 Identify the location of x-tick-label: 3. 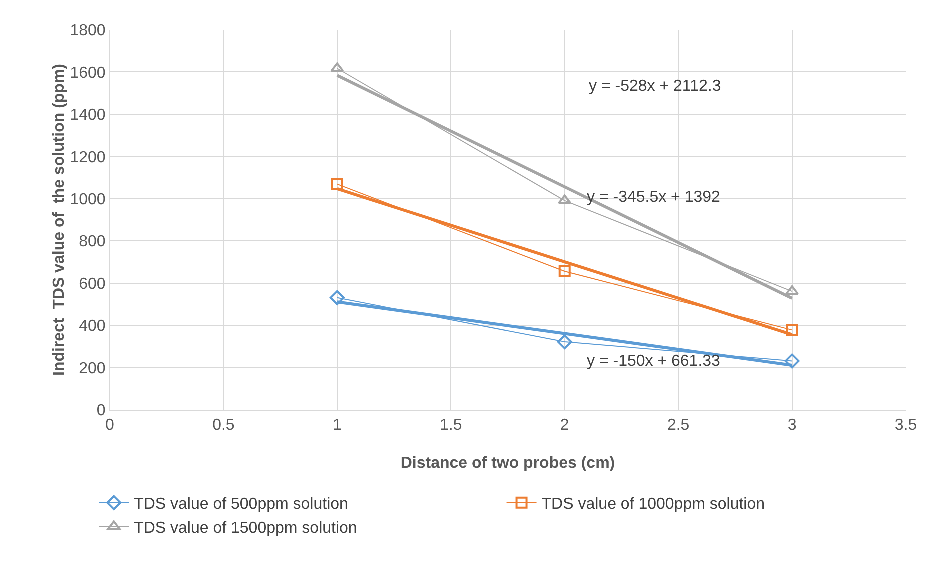
(792, 425).